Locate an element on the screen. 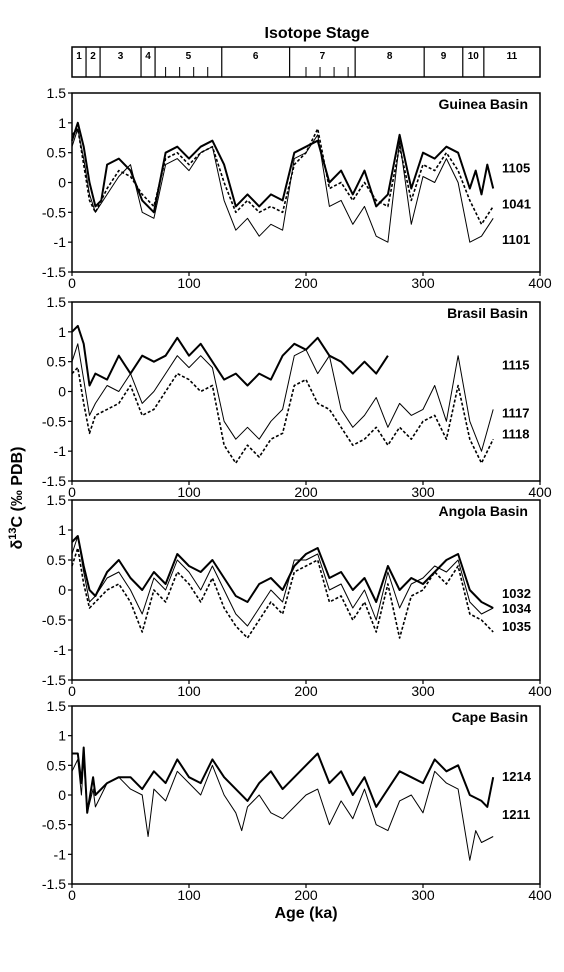 This screenshot has height=972, width=564. basin-title: Guinea Basin is located at coordinates (483, 104).